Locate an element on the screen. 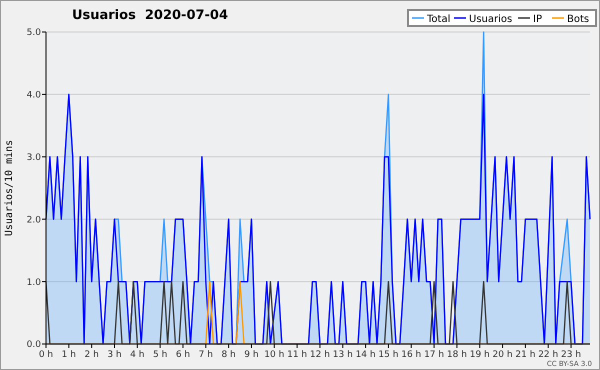  y-tick-label: 0.0 is located at coordinates (34, 345).